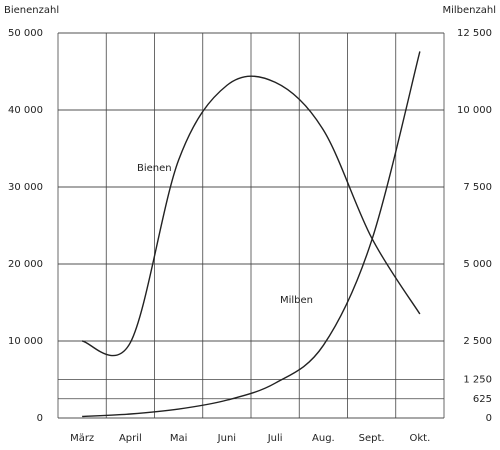  What do you see at coordinates (477, 187) in the screenshot?
I see `y2-tick-label: 7 500` at bounding box center [477, 187].